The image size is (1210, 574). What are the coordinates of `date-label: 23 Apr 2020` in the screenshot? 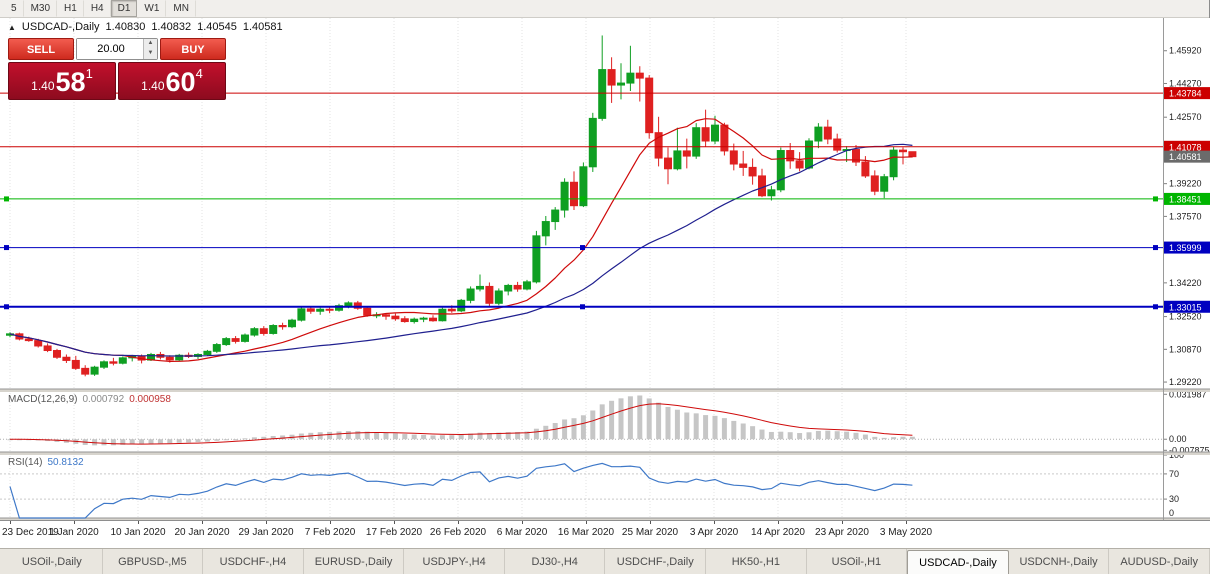 It's located at (842, 532).